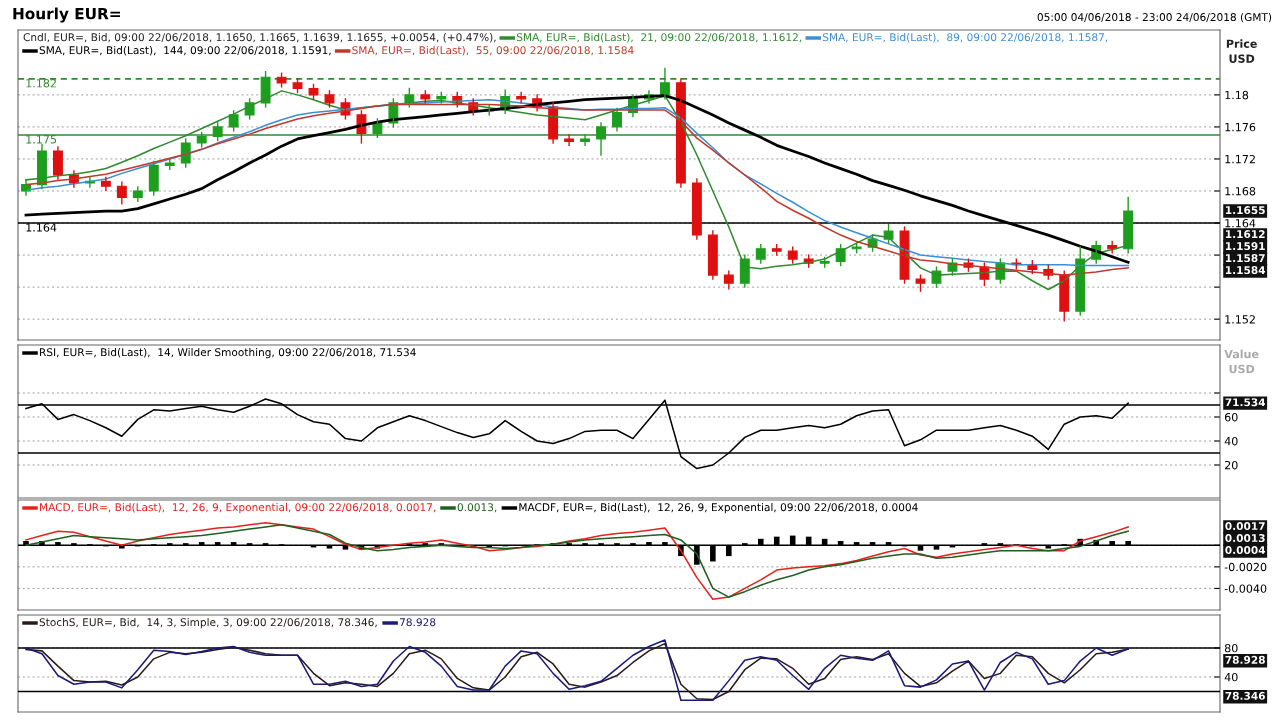 The image size is (1280, 720). I want to click on y-tick-label: 1.172, so click(1240, 159).